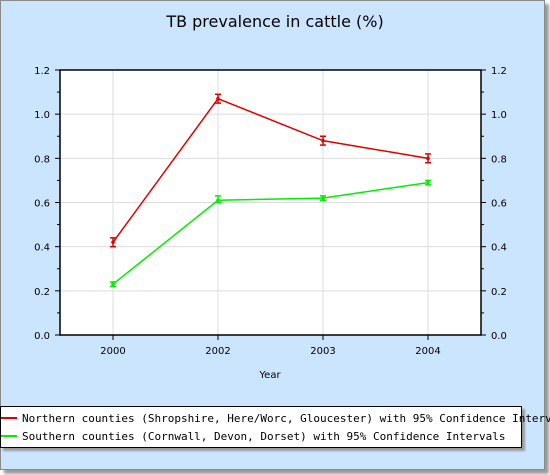  What do you see at coordinates (499, 71) in the screenshot?
I see `y-tick-label-right: 1.2` at bounding box center [499, 71].